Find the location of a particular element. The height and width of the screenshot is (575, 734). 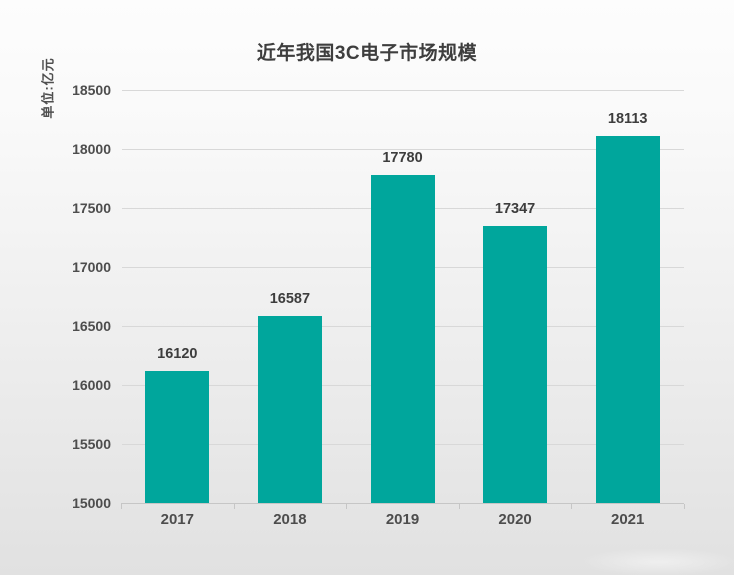

y-axis-tick-label: 16000 is located at coordinates (91, 385).